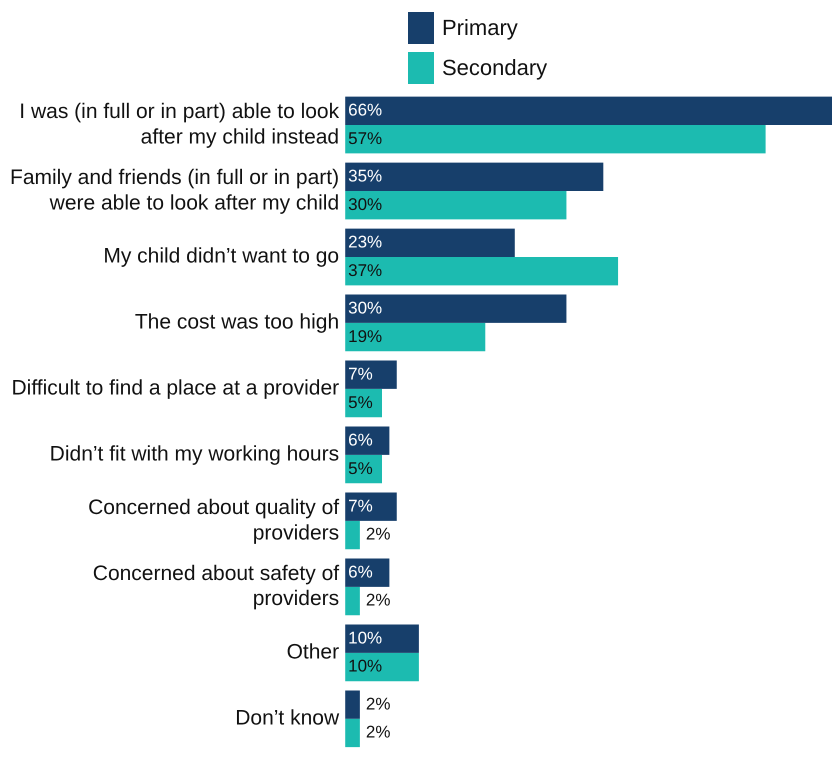 The width and height of the screenshot is (832, 783). What do you see at coordinates (287, 718) in the screenshot?
I see `y-tick-label: Don’t know` at bounding box center [287, 718].